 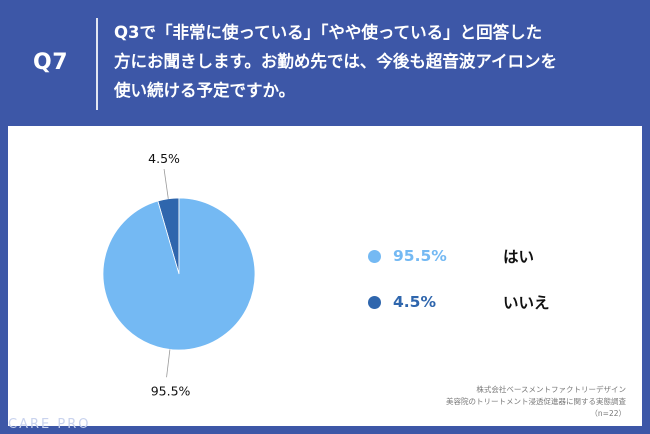 I want to click on data-label-no: 4.5%, so click(x=164, y=158).